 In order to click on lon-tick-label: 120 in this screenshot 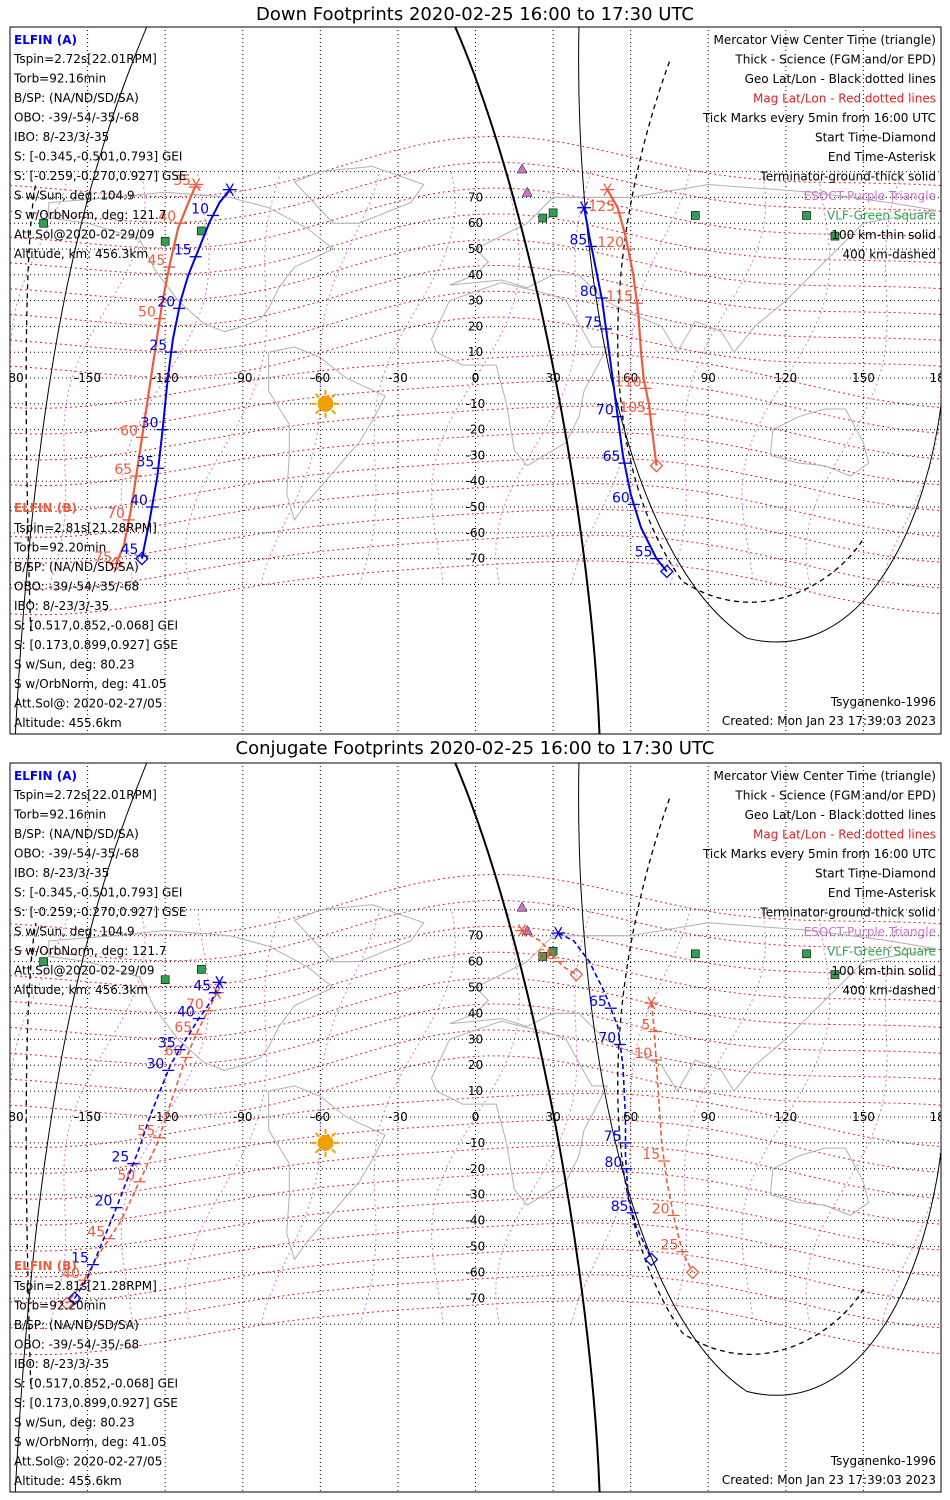, I will do `click(785, 378)`.